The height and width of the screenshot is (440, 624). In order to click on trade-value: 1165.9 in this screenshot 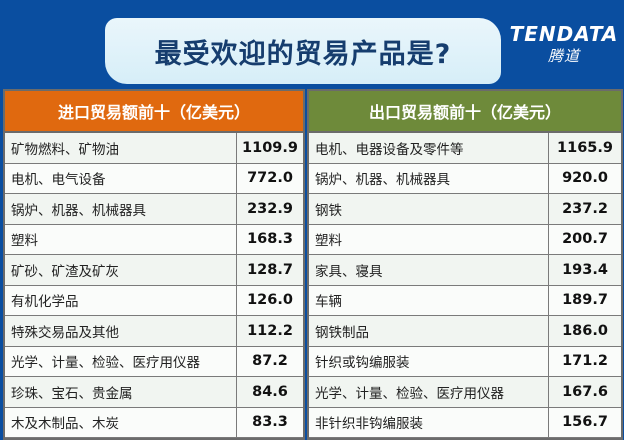, I will do `click(585, 147)`.